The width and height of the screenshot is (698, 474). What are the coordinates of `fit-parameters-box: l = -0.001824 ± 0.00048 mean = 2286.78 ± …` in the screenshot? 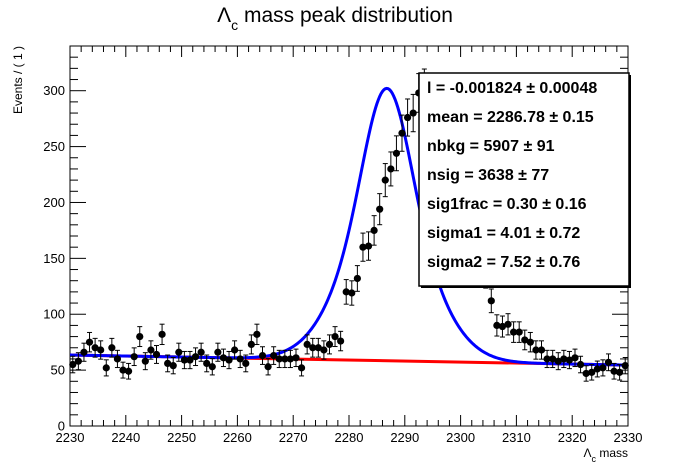 It's located at (524, 180).